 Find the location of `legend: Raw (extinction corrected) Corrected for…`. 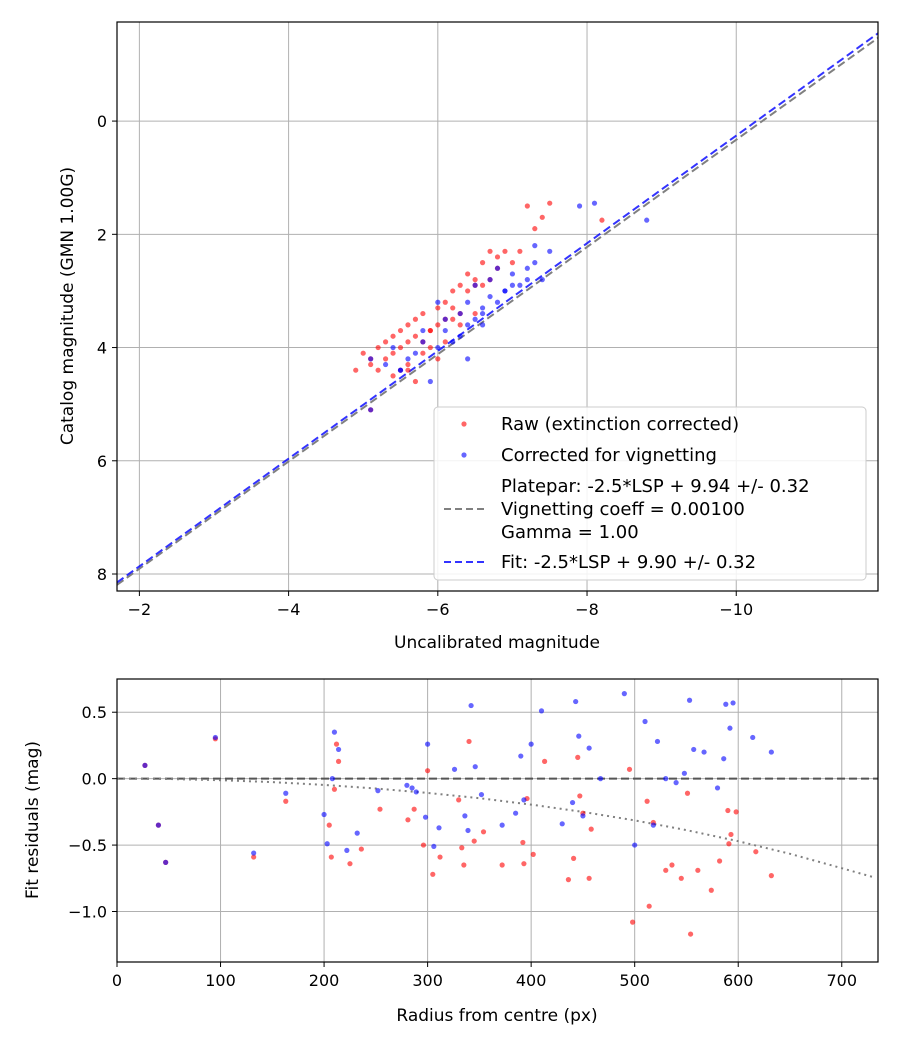

legend: Raw (extinction corrected) Corrected for… is located at coordinates (650, 493).